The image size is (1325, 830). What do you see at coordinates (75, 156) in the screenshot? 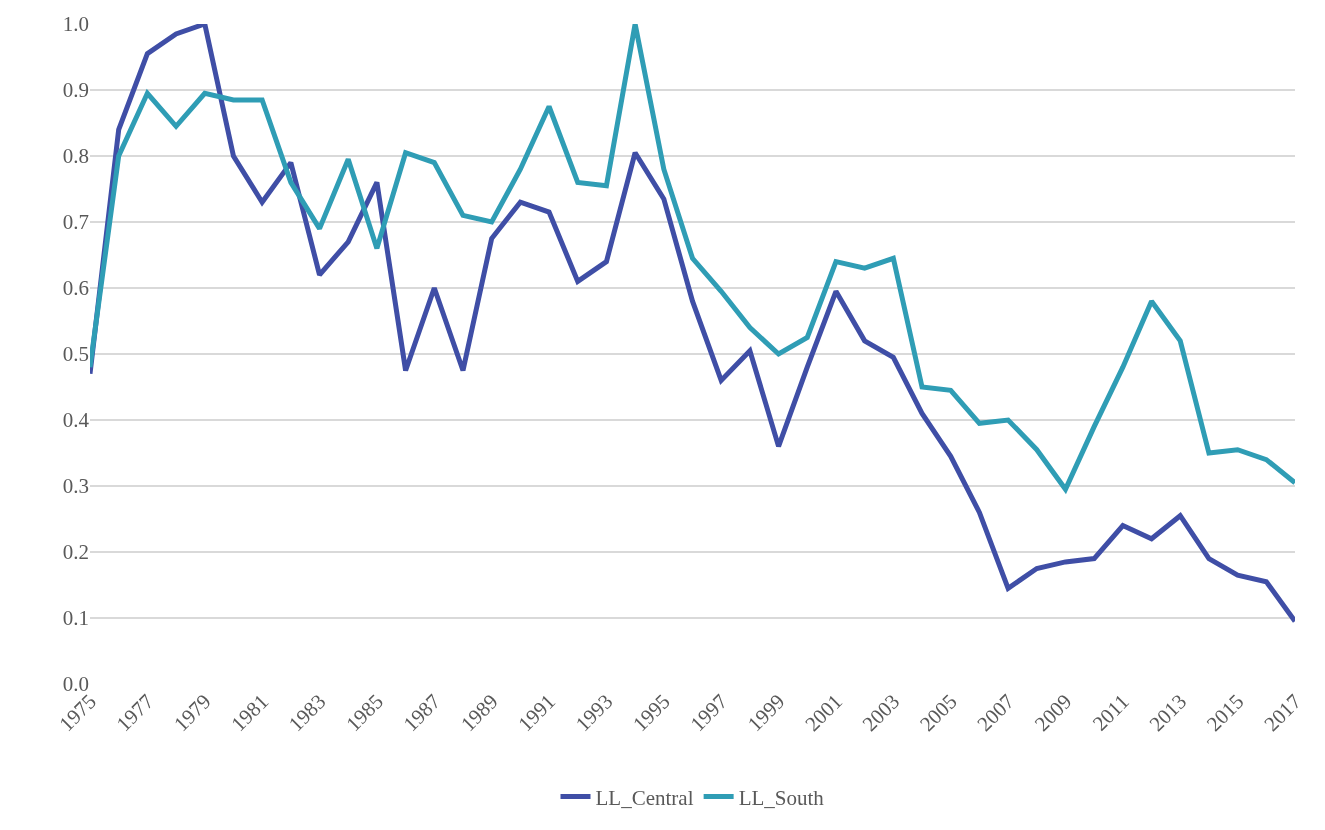
I see `y-tick-label: 0.8` at bounding box center [75, 156].